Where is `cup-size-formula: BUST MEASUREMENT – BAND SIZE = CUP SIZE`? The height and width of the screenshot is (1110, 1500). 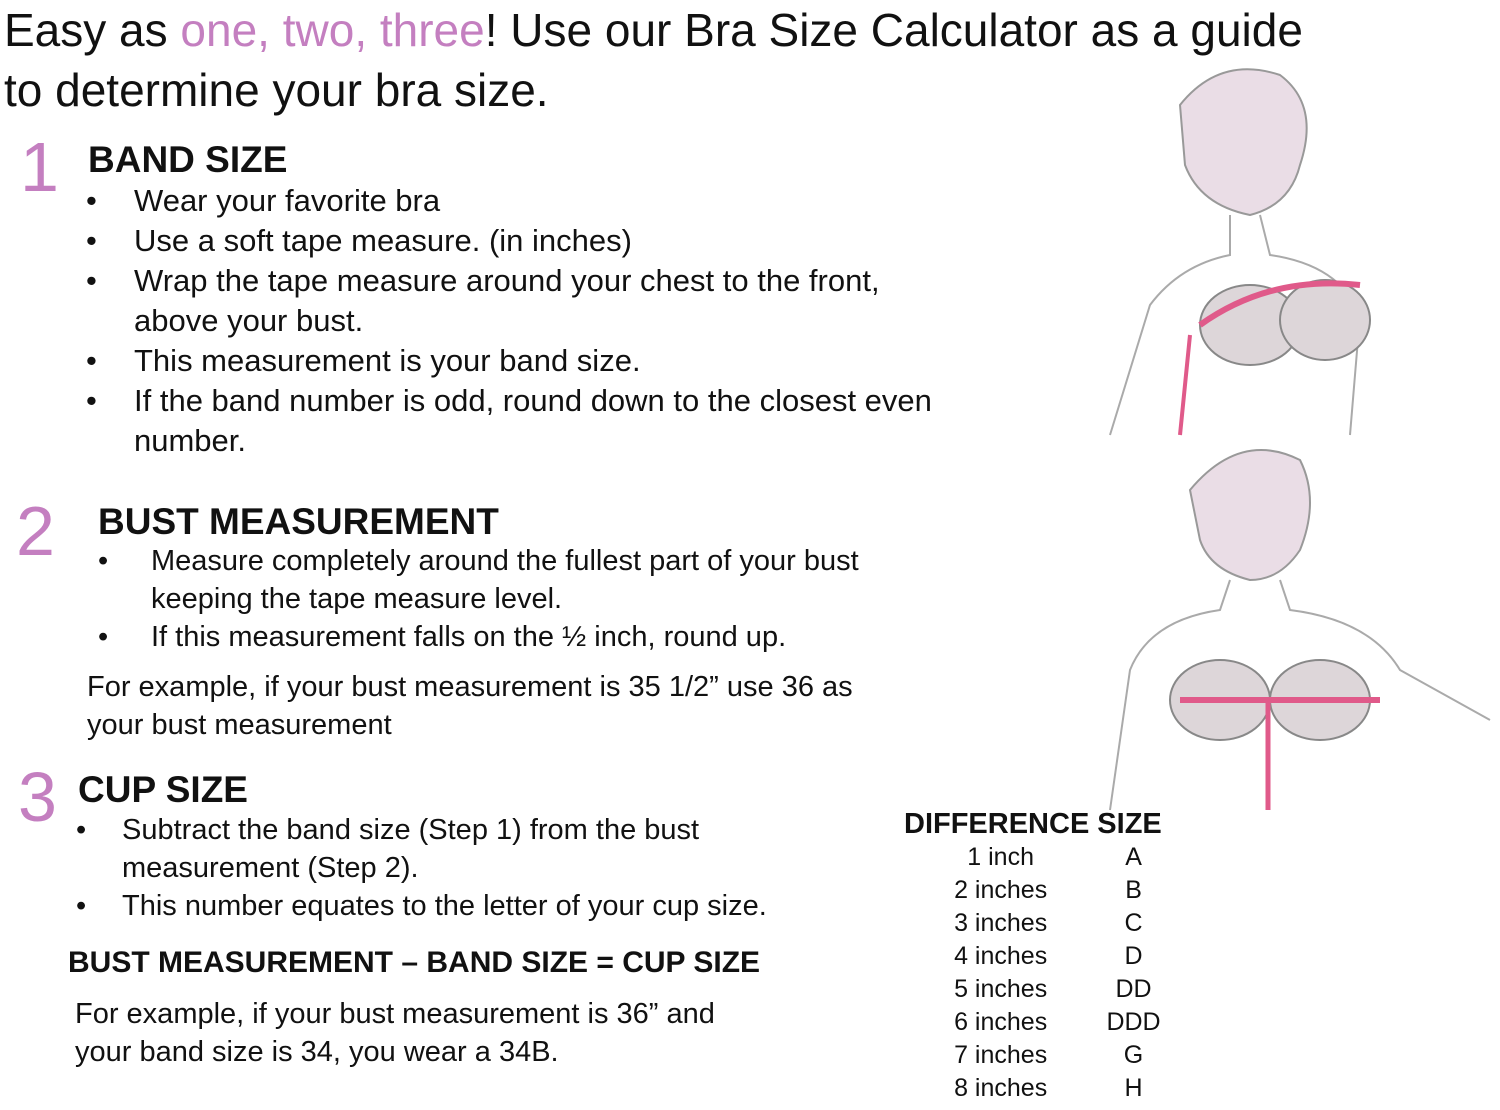 cup-size-formula: BUST MEASUREMENT – BAND SIZE = CUP SIZE is located at coordinates (414, 962).